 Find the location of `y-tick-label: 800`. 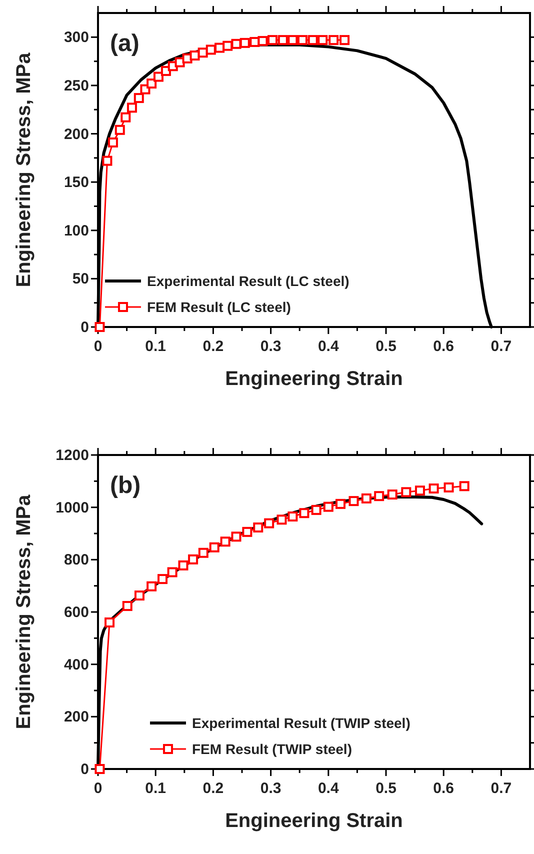

y-tick-label: 800 is located at coordinates (76, 560).